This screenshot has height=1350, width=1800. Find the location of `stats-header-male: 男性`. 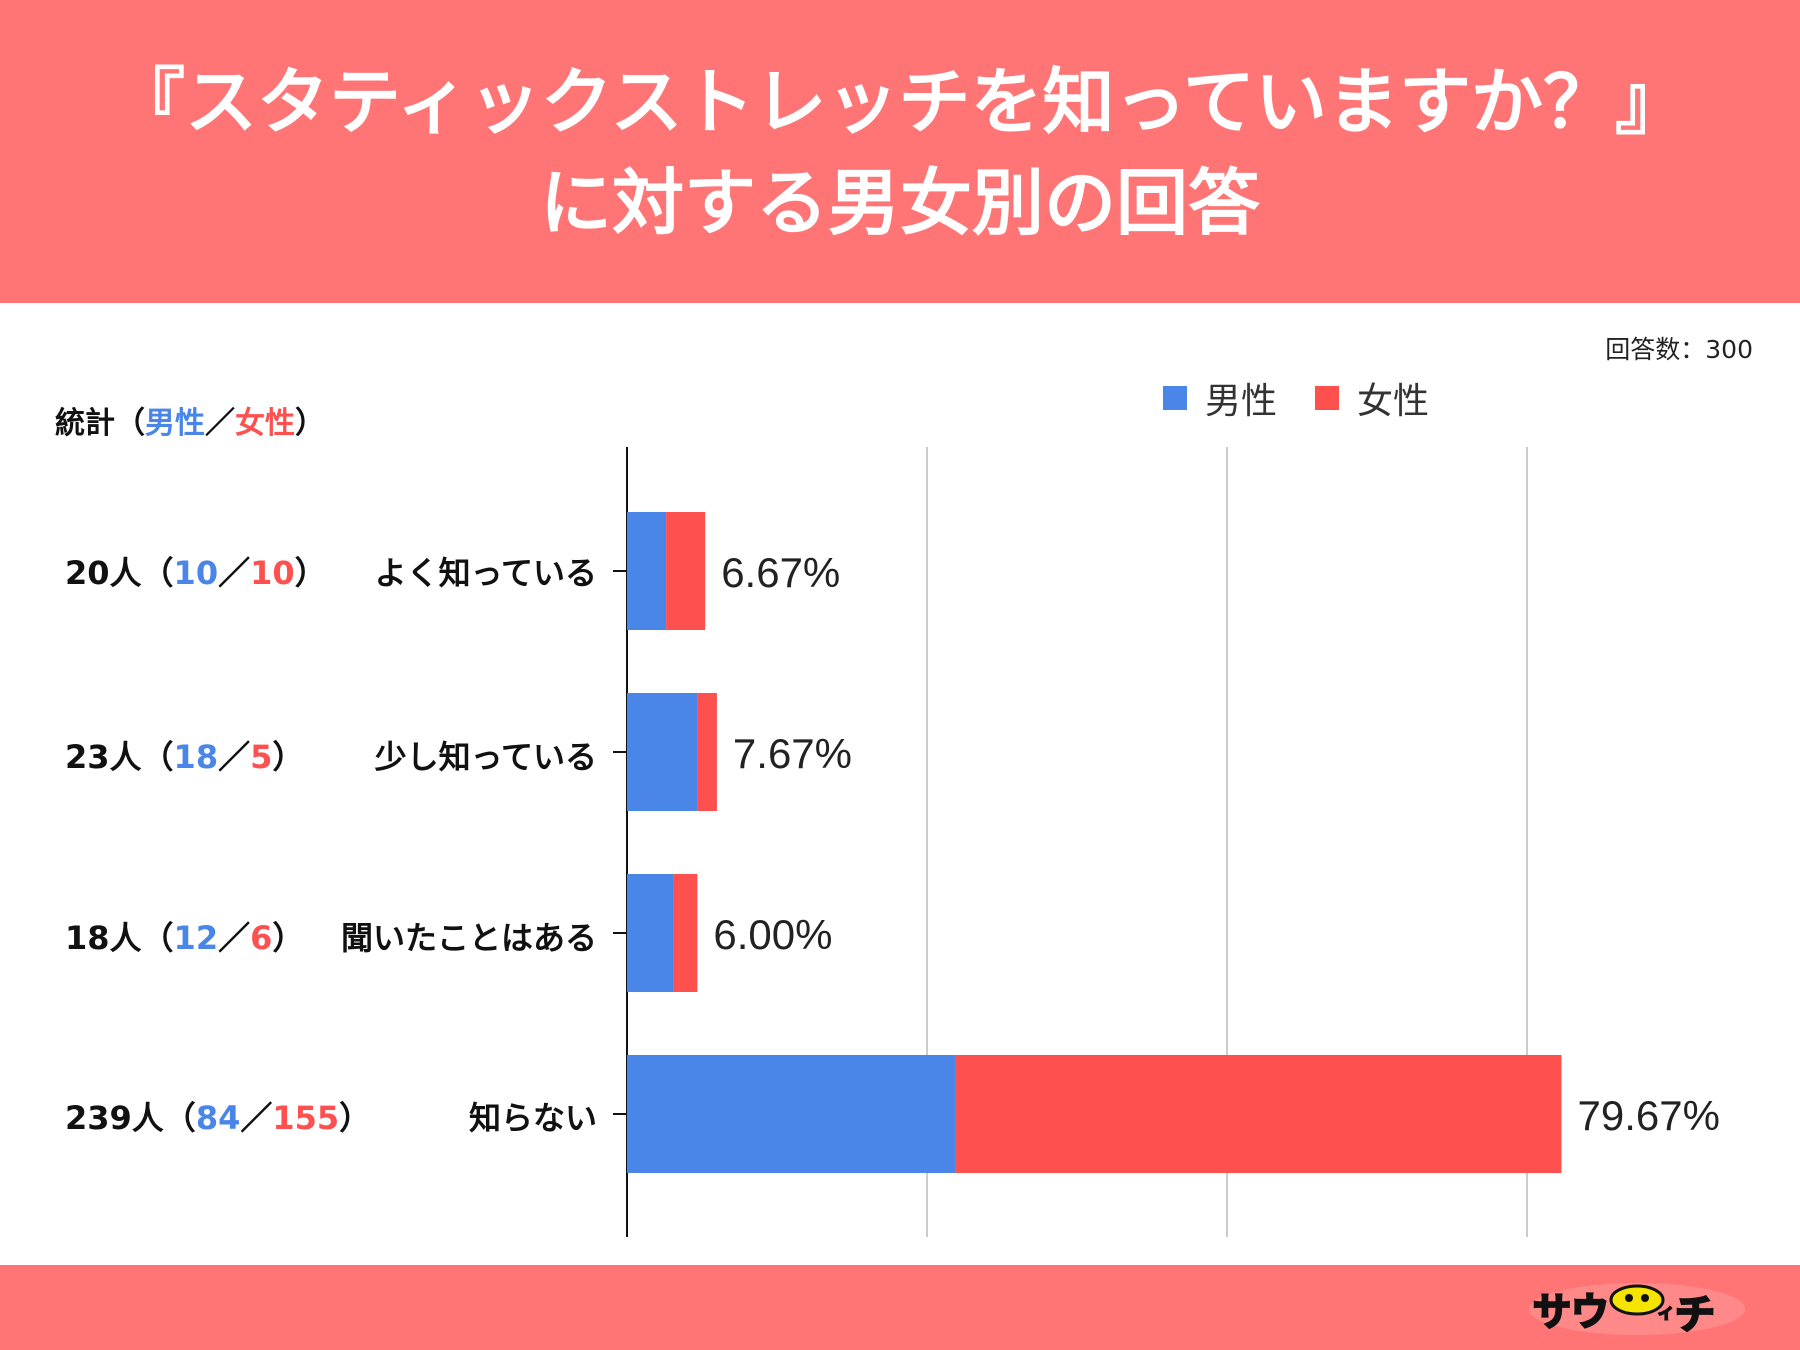

stats-header-male: 男性 is located at coordinates (175, 423).